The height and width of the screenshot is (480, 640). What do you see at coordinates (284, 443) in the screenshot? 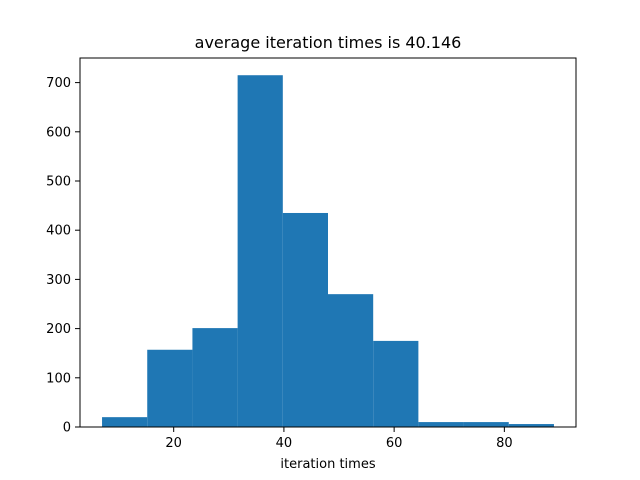
I see `x-tick-label: 40` at bounding box center [284, 443].